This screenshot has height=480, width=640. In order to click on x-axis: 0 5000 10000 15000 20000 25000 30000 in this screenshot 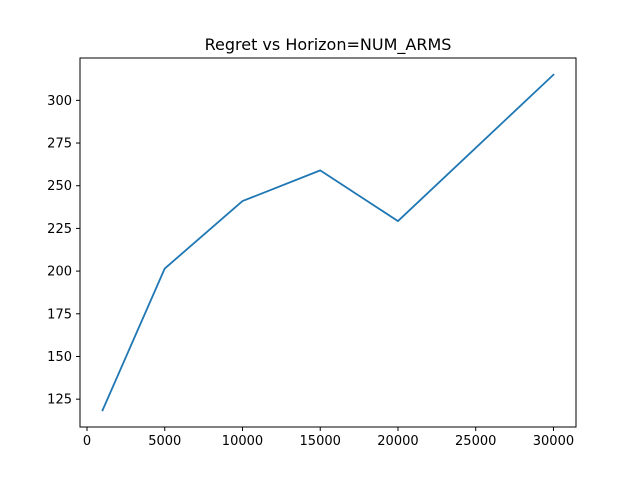, I will do `click(328, 438)`.